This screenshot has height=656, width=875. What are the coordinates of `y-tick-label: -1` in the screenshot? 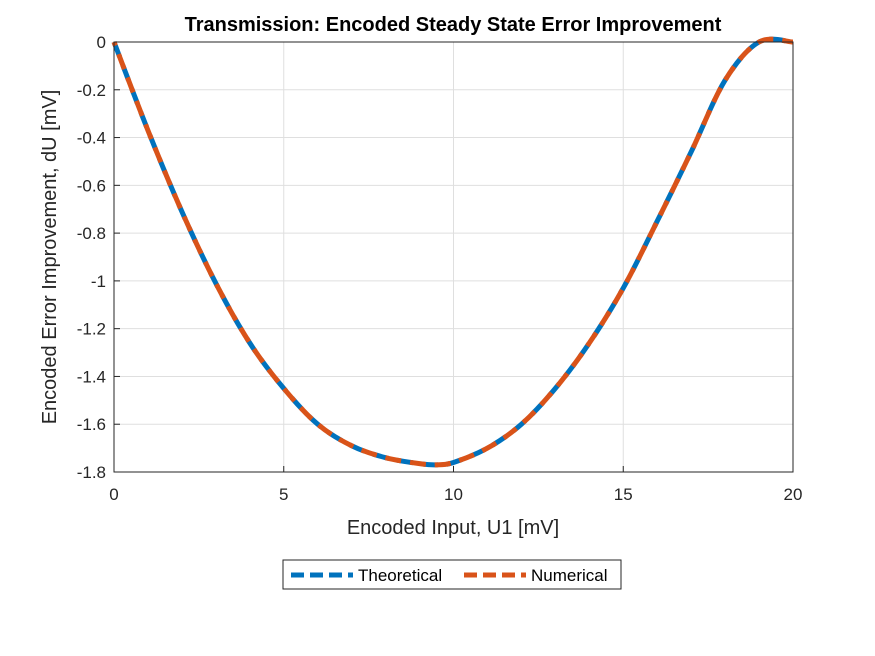 It's located at (98, 281).